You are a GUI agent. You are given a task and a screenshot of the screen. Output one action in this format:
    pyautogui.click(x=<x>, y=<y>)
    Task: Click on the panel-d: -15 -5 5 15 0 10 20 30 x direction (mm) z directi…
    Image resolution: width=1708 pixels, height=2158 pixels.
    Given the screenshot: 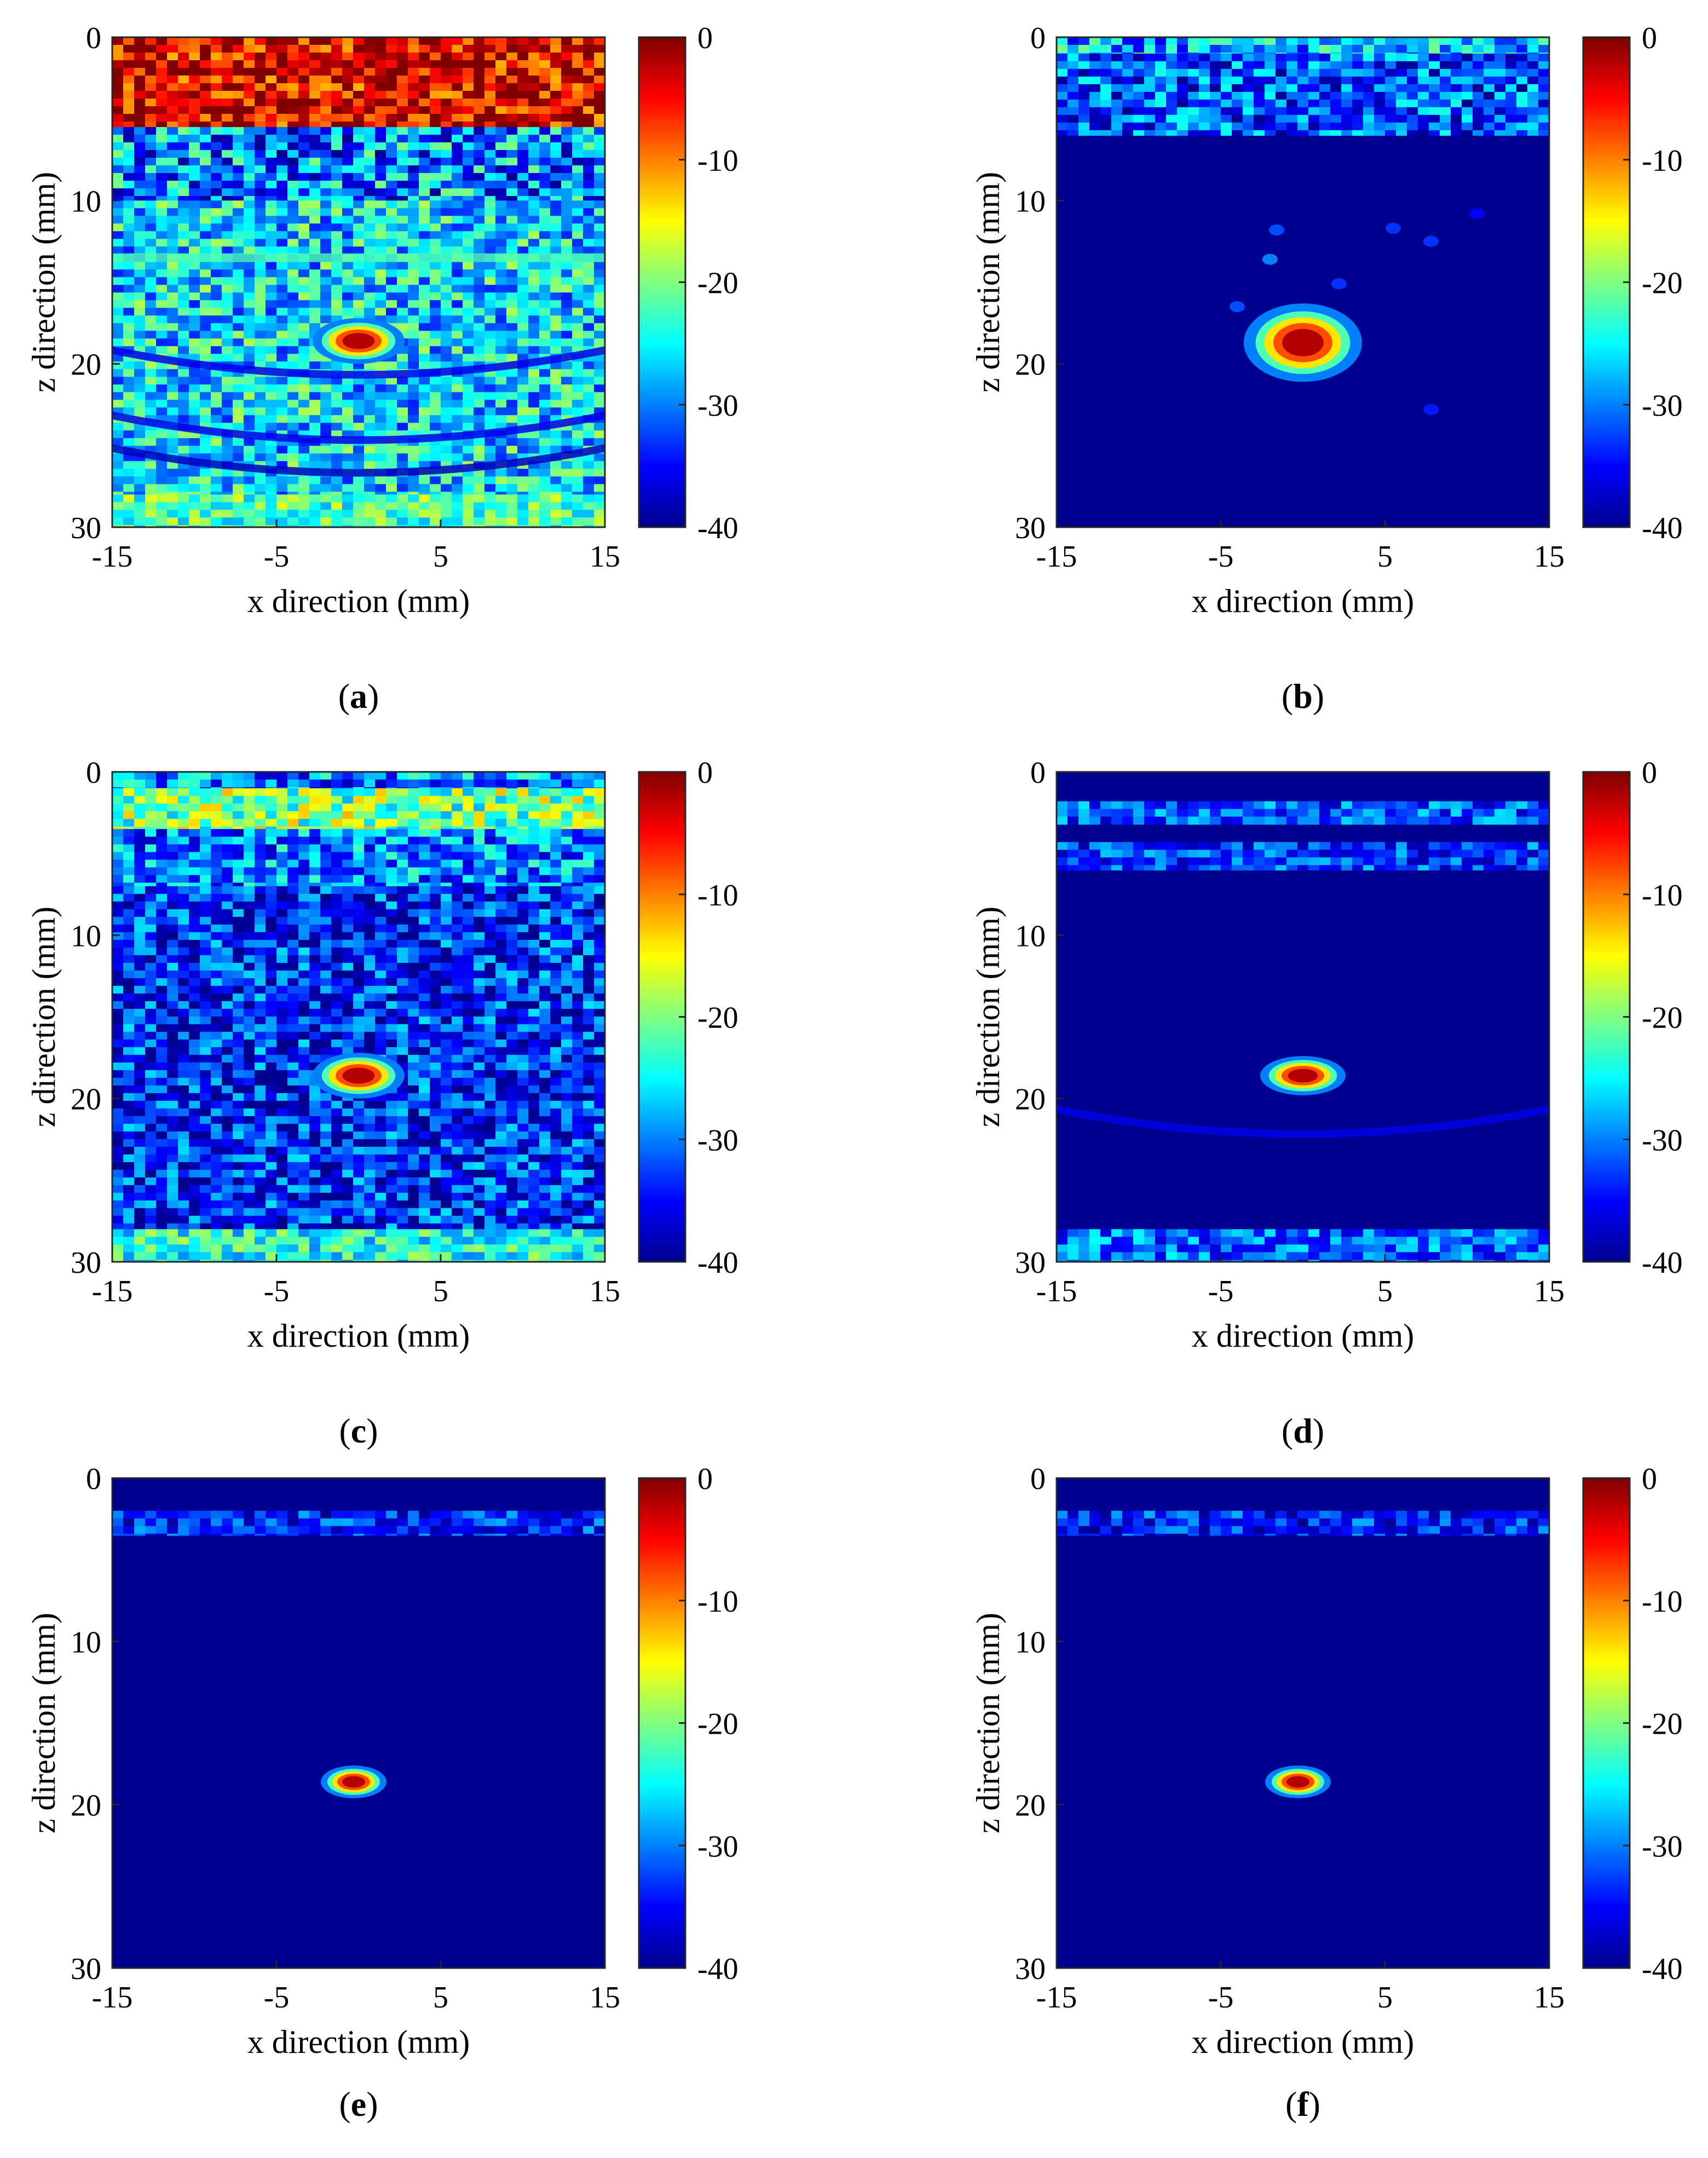 What is the action you would take?
    pyautogui.click(x=1327, y=1103)
    